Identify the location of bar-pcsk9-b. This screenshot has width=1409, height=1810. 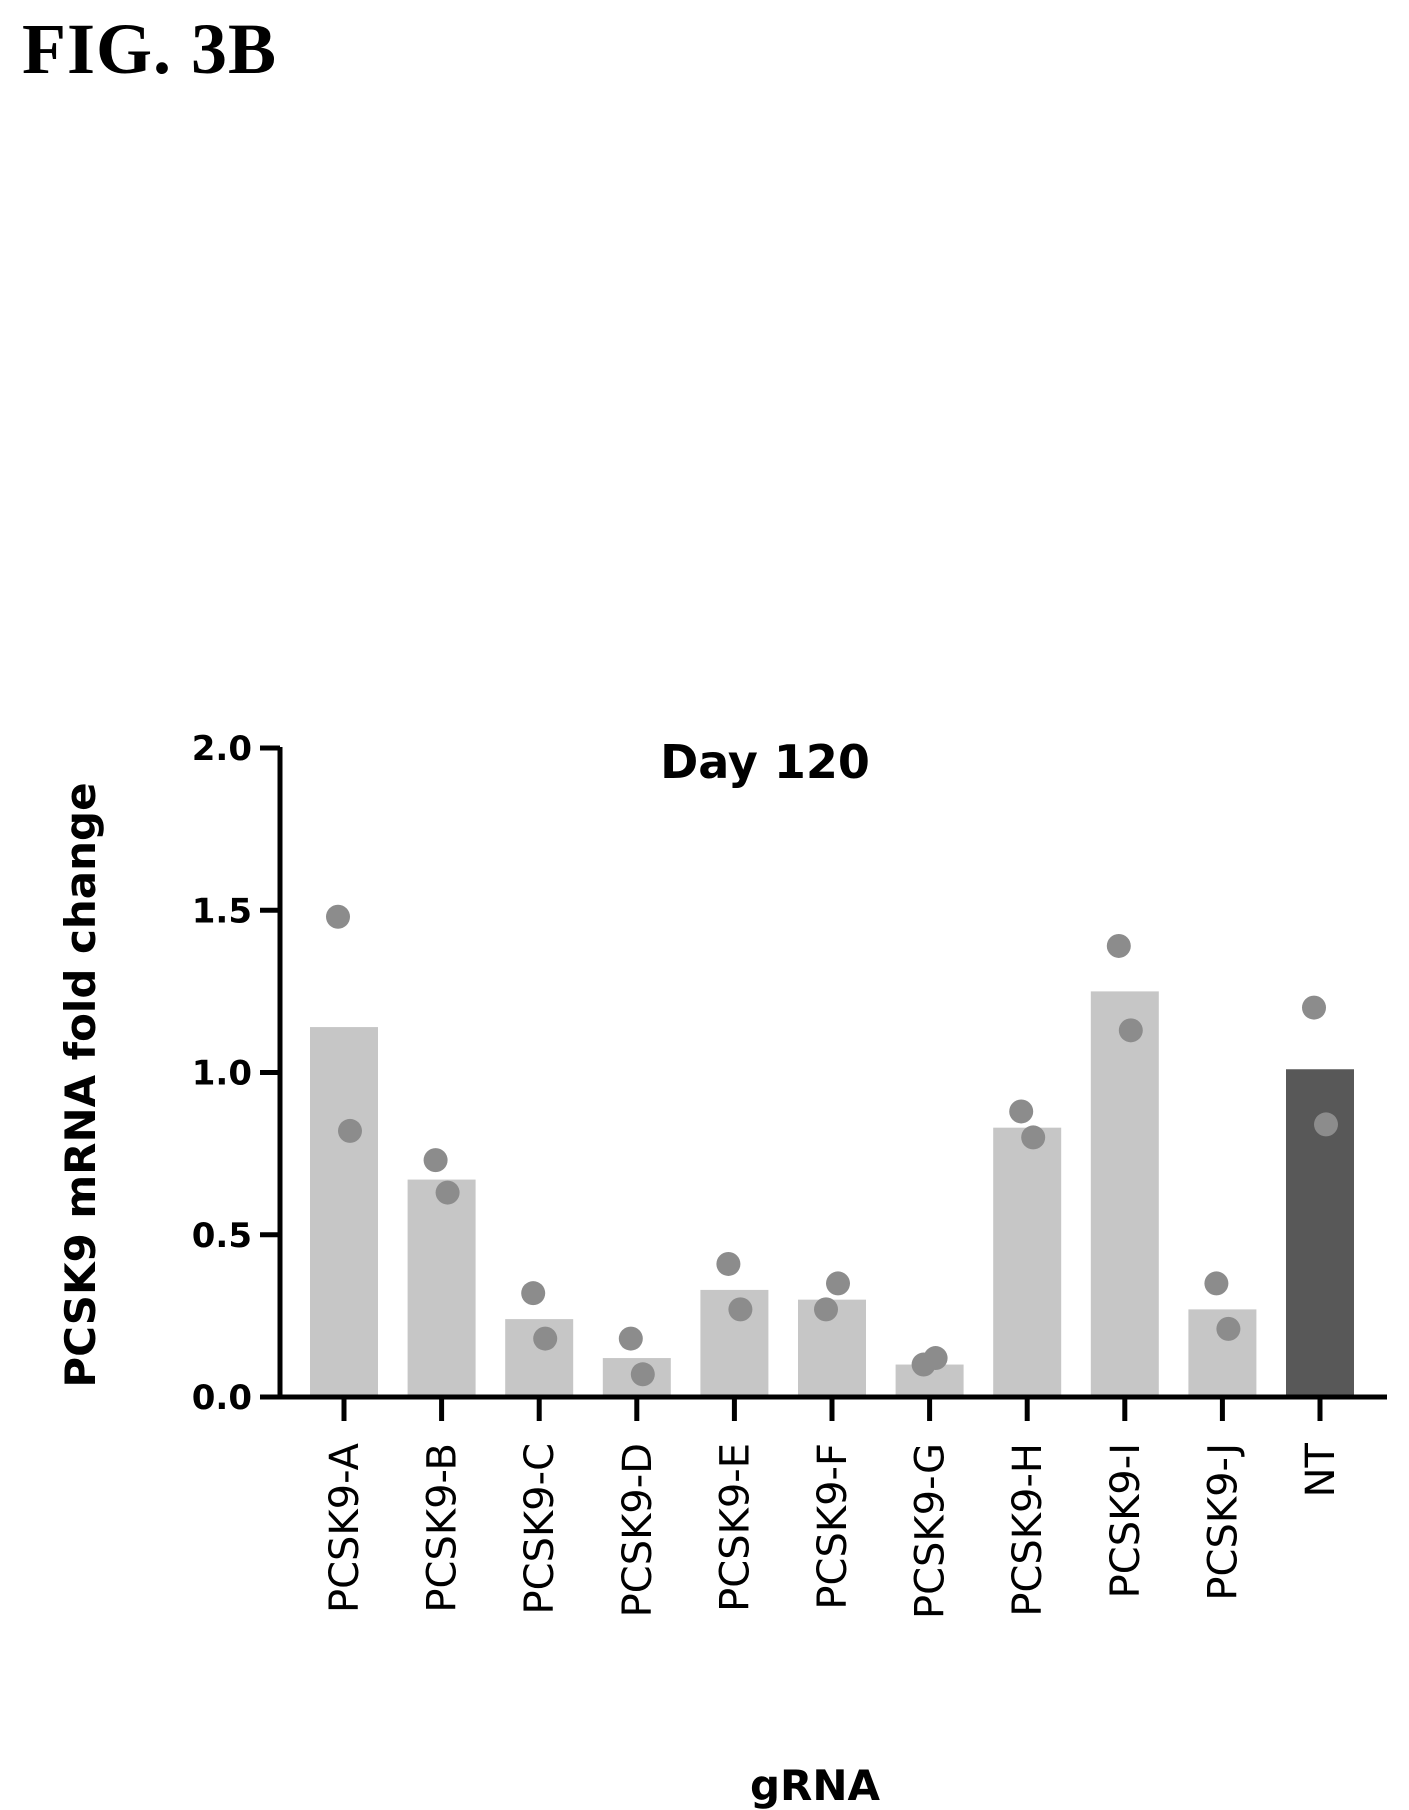
(441, 1288).